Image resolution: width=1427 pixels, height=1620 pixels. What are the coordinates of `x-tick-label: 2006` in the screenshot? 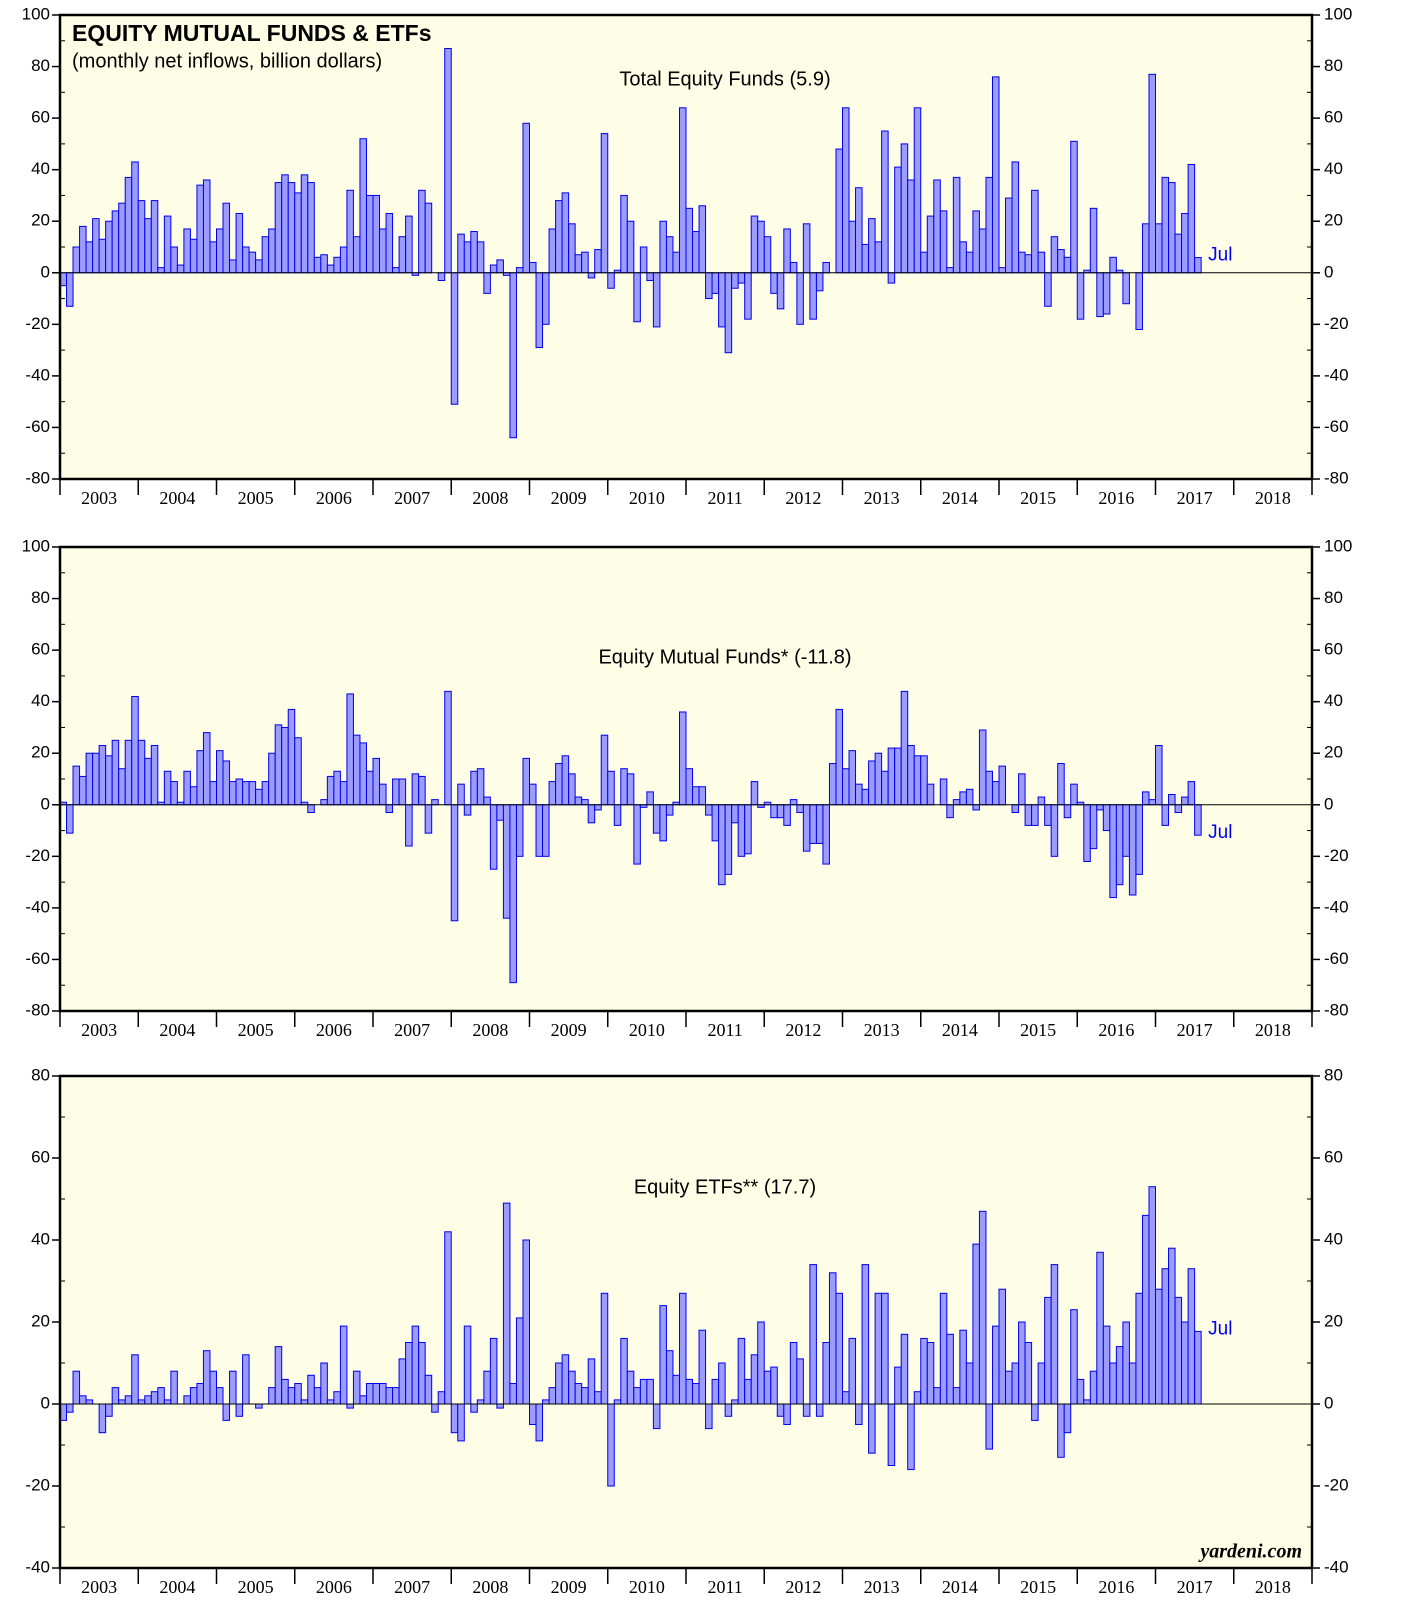 It's located at (334, 1030).